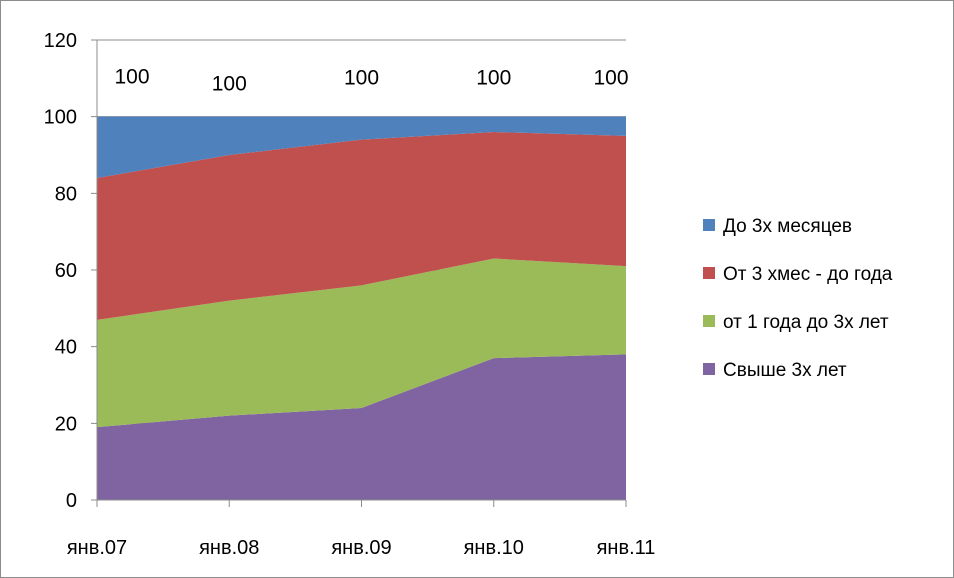 Image resolution: width=954 pixels, height=578 pixels. Describe the element at coordinates (361, 548) in the screenshot. I see `x-tick-label: янв.09` at that location.